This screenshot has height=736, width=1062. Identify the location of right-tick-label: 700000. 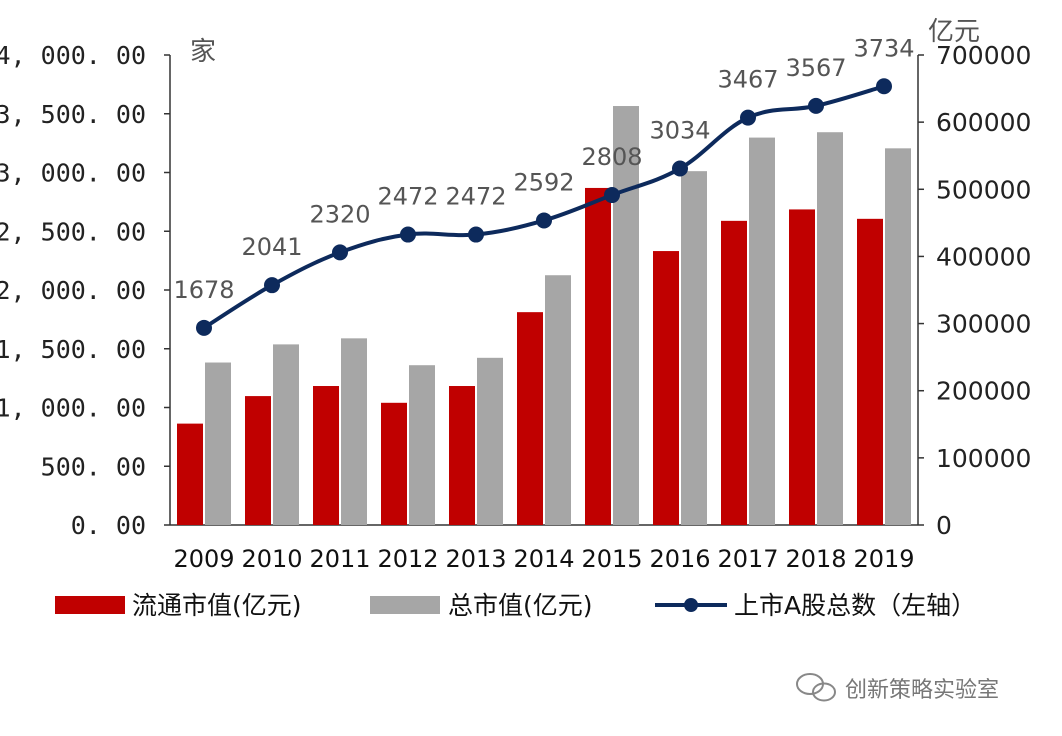
(983, 55).